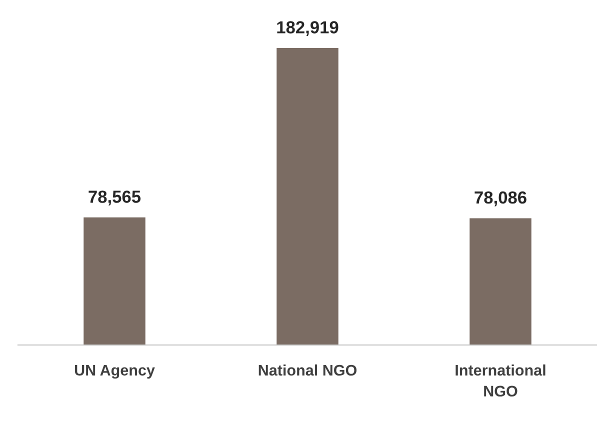 Image resolution: width=597 pixels, height=424 pixels. Describe the element at coordinates (501, 380) in the screenshot. I see `x-tick-label: International NGO` at that location.